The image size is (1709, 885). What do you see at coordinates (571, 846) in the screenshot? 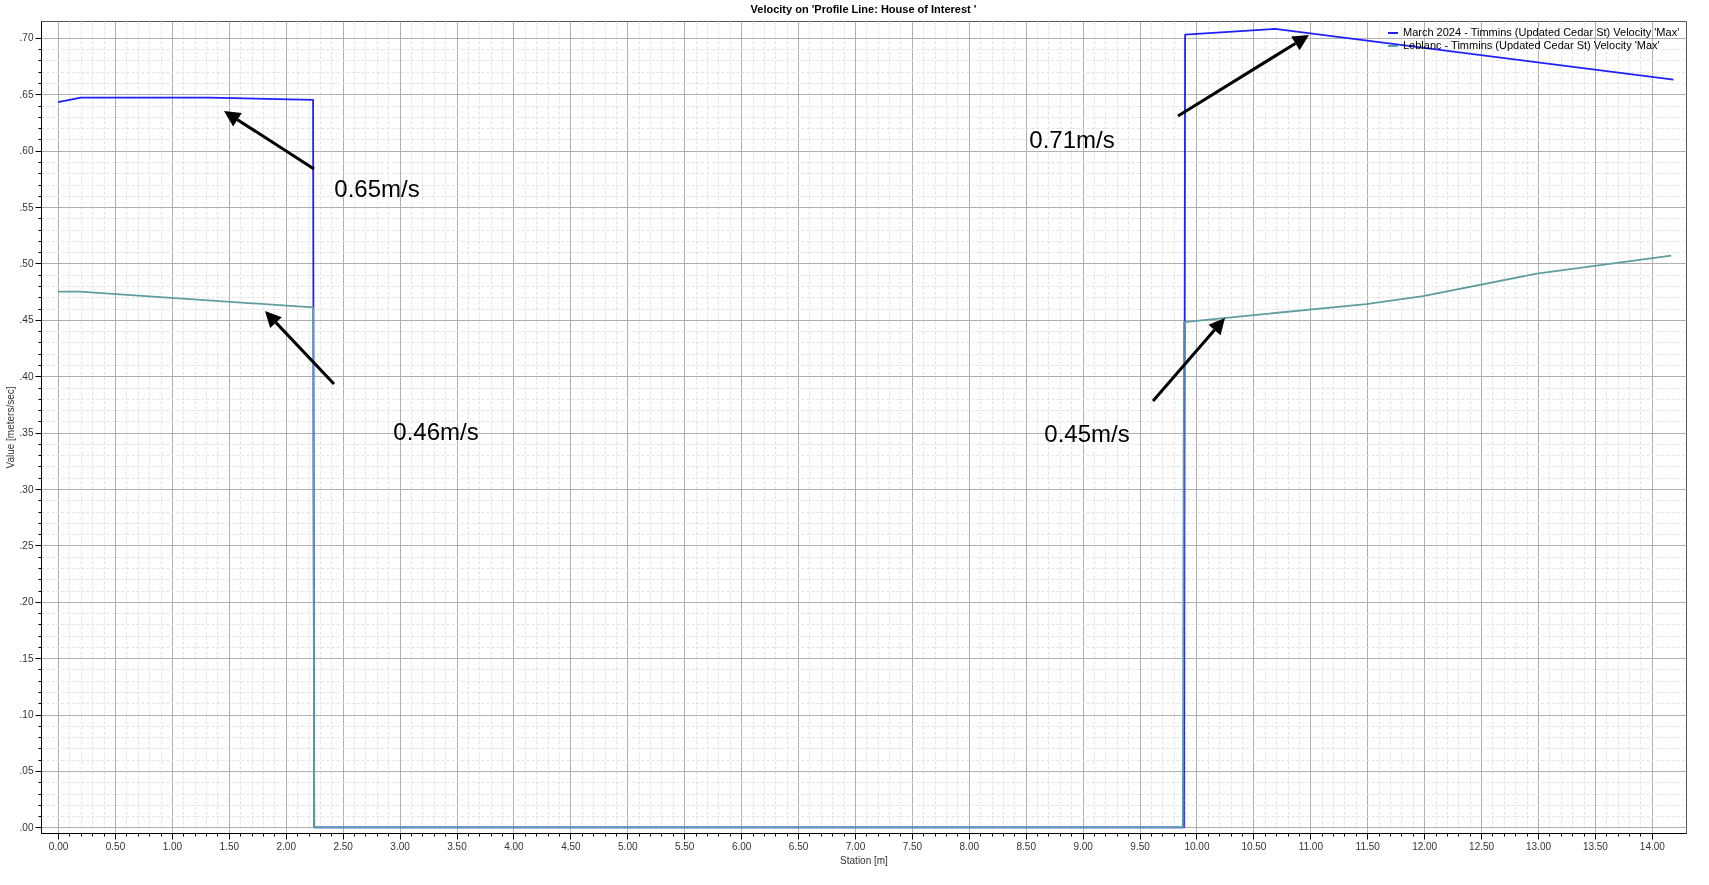
I see `x-tick-label: 4.50` at bounding box center [571, 846].